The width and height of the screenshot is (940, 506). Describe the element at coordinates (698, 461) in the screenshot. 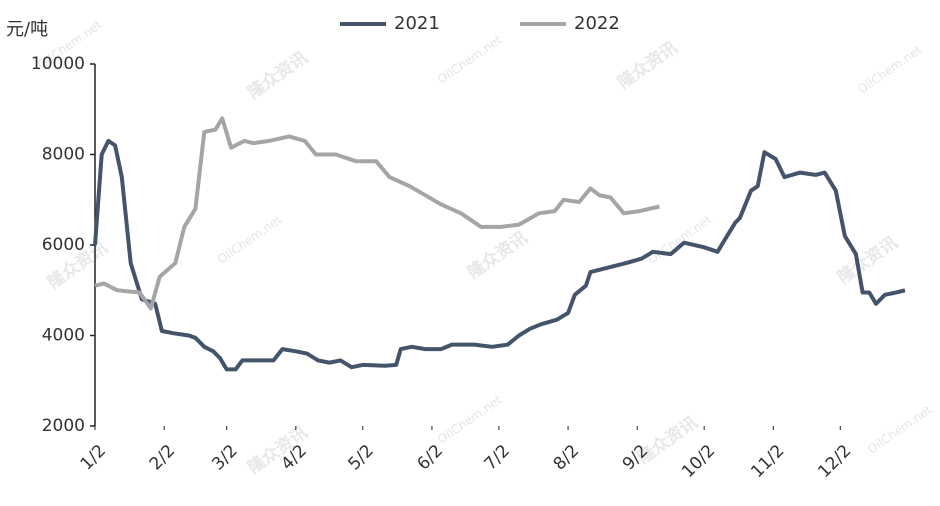

I see `x-tick-label: 10/2` at that location.